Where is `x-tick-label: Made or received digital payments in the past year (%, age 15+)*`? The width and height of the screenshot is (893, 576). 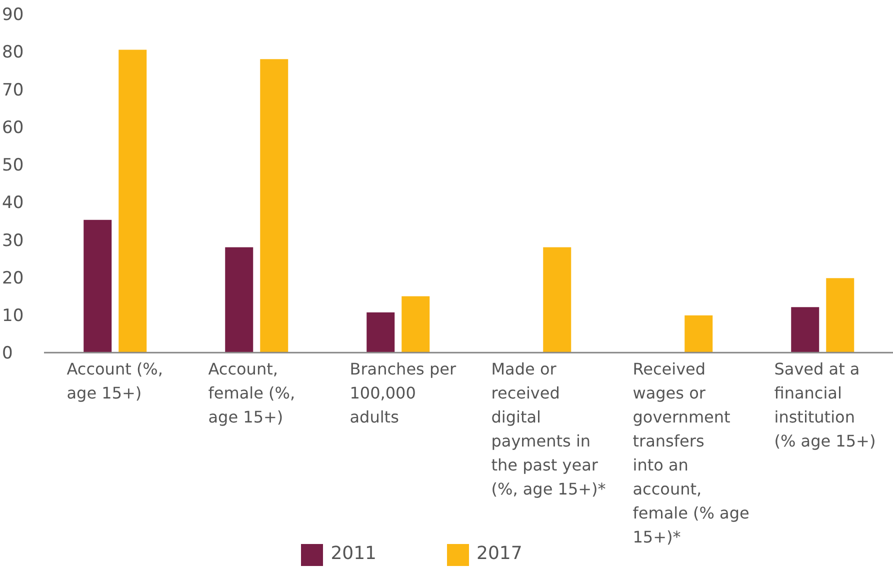
x-tick-label: Made or received digital payments in the past year (%, age 15+)* is located at coordinates (548, 429).